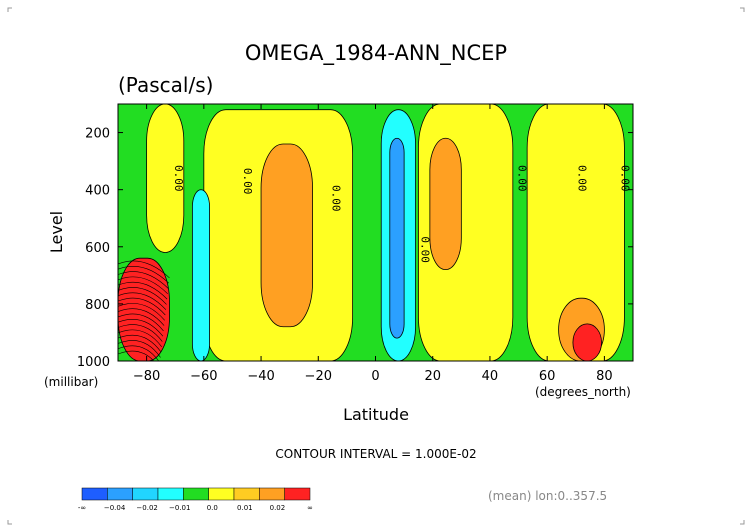 The width and height of the screenshot is (752, 532). What do you see at coordinates (56, 232) in the screenshot?
I see `y-axis-label: Level` at bounding box center [56, 232].